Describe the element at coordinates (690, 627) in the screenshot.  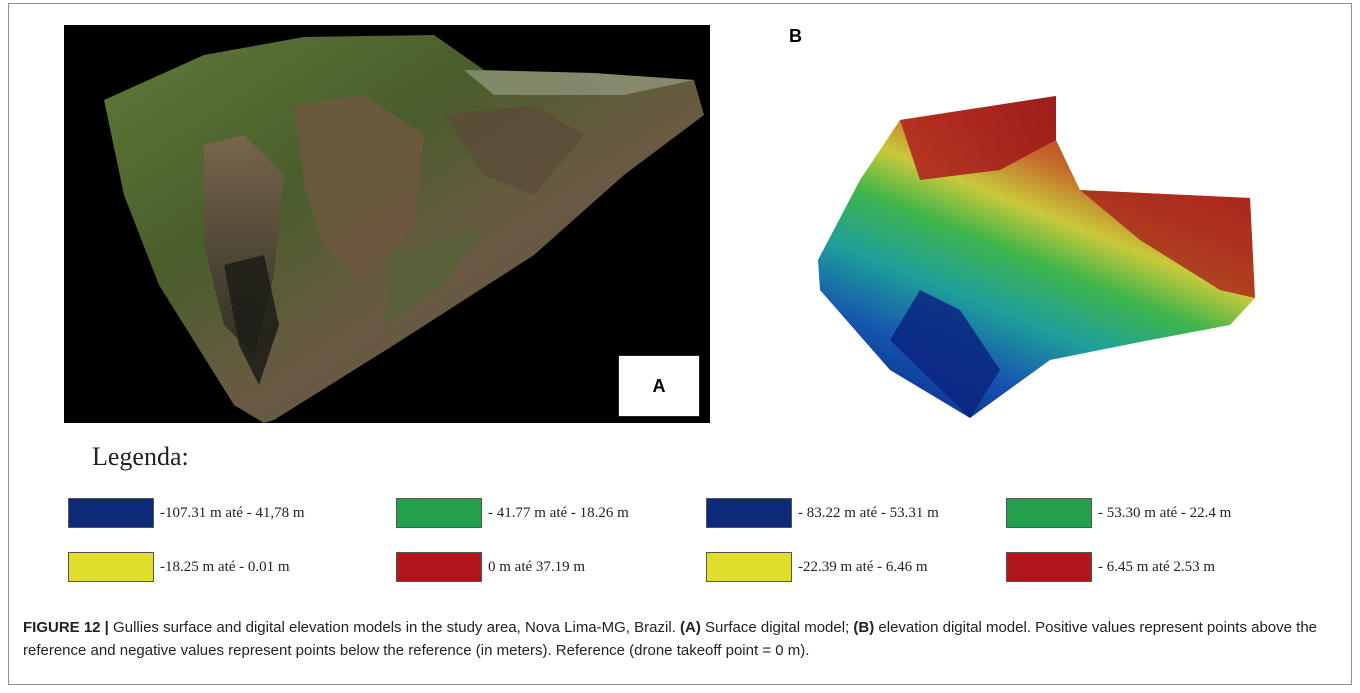
I see `caption-a-ref: (A)` at that location.